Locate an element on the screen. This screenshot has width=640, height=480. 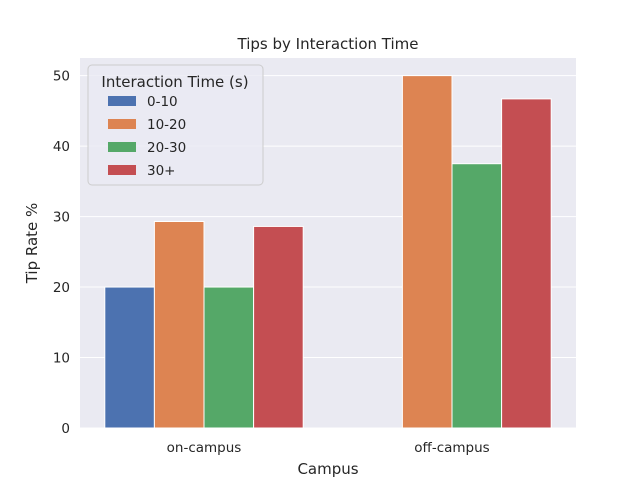
legend: Interaction Time (s) 0-10 10-20 20-30 30+ is located at coordinates (175, 125).